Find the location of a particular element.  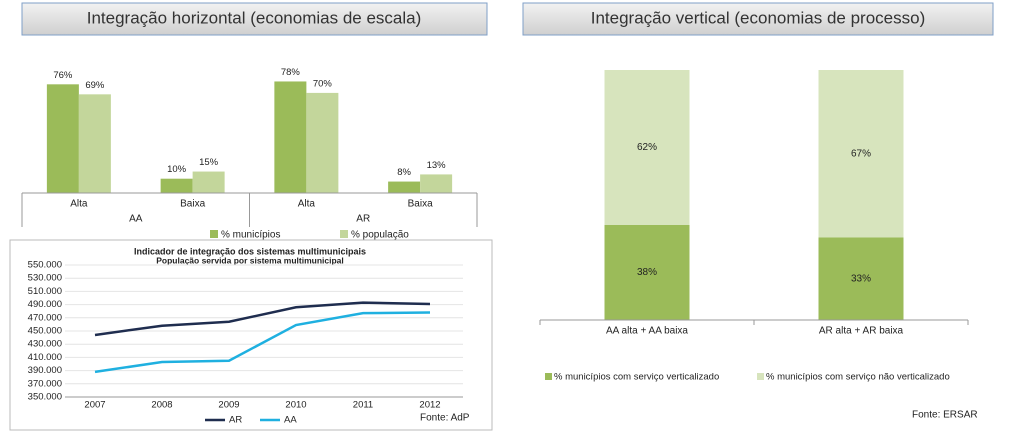

y-tick-label: 470.000 is located at coordinates (45, 317).